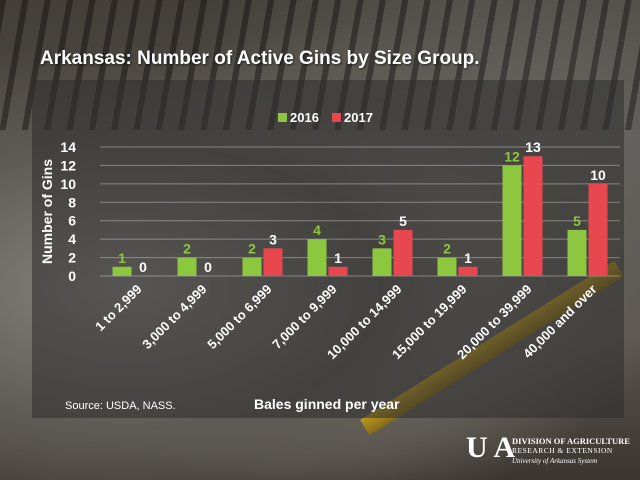  I want to click on data-label-2016: 5, so click(577, 221).